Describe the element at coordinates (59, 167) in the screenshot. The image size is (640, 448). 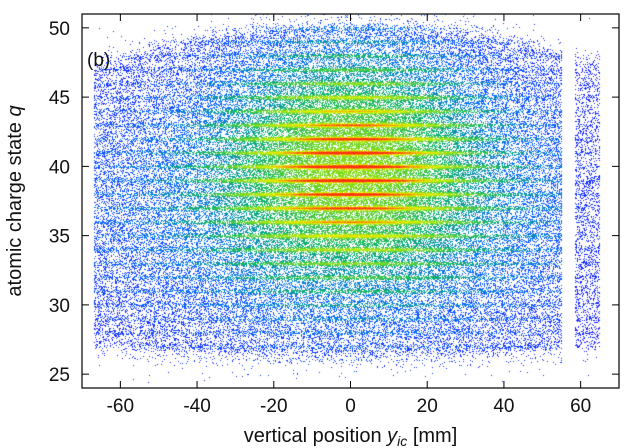
I see `y-tick-label: 40` at that location.